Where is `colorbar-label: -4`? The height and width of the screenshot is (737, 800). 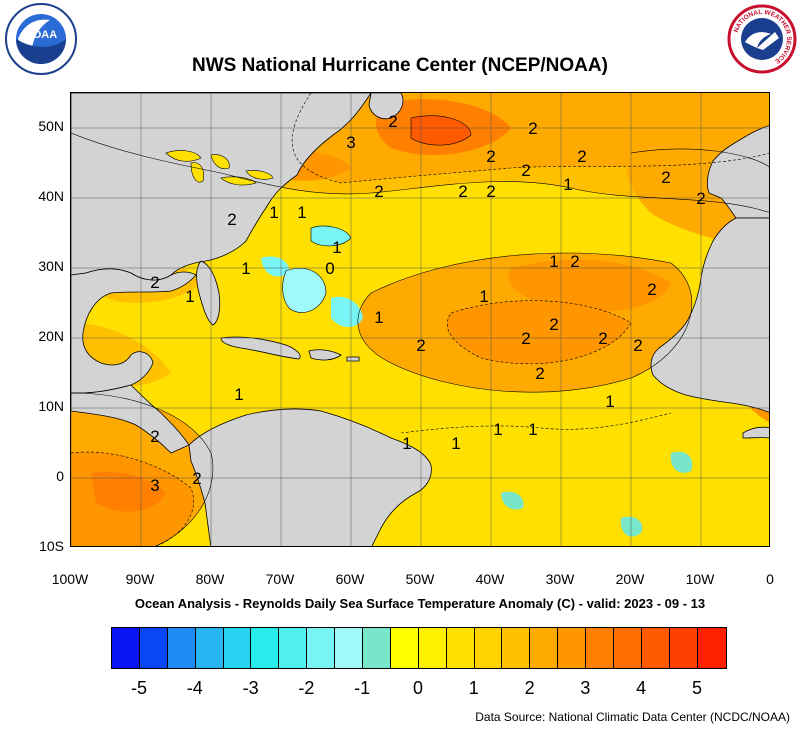 colorbar-label: -4 is located at coordinates (194, 688).